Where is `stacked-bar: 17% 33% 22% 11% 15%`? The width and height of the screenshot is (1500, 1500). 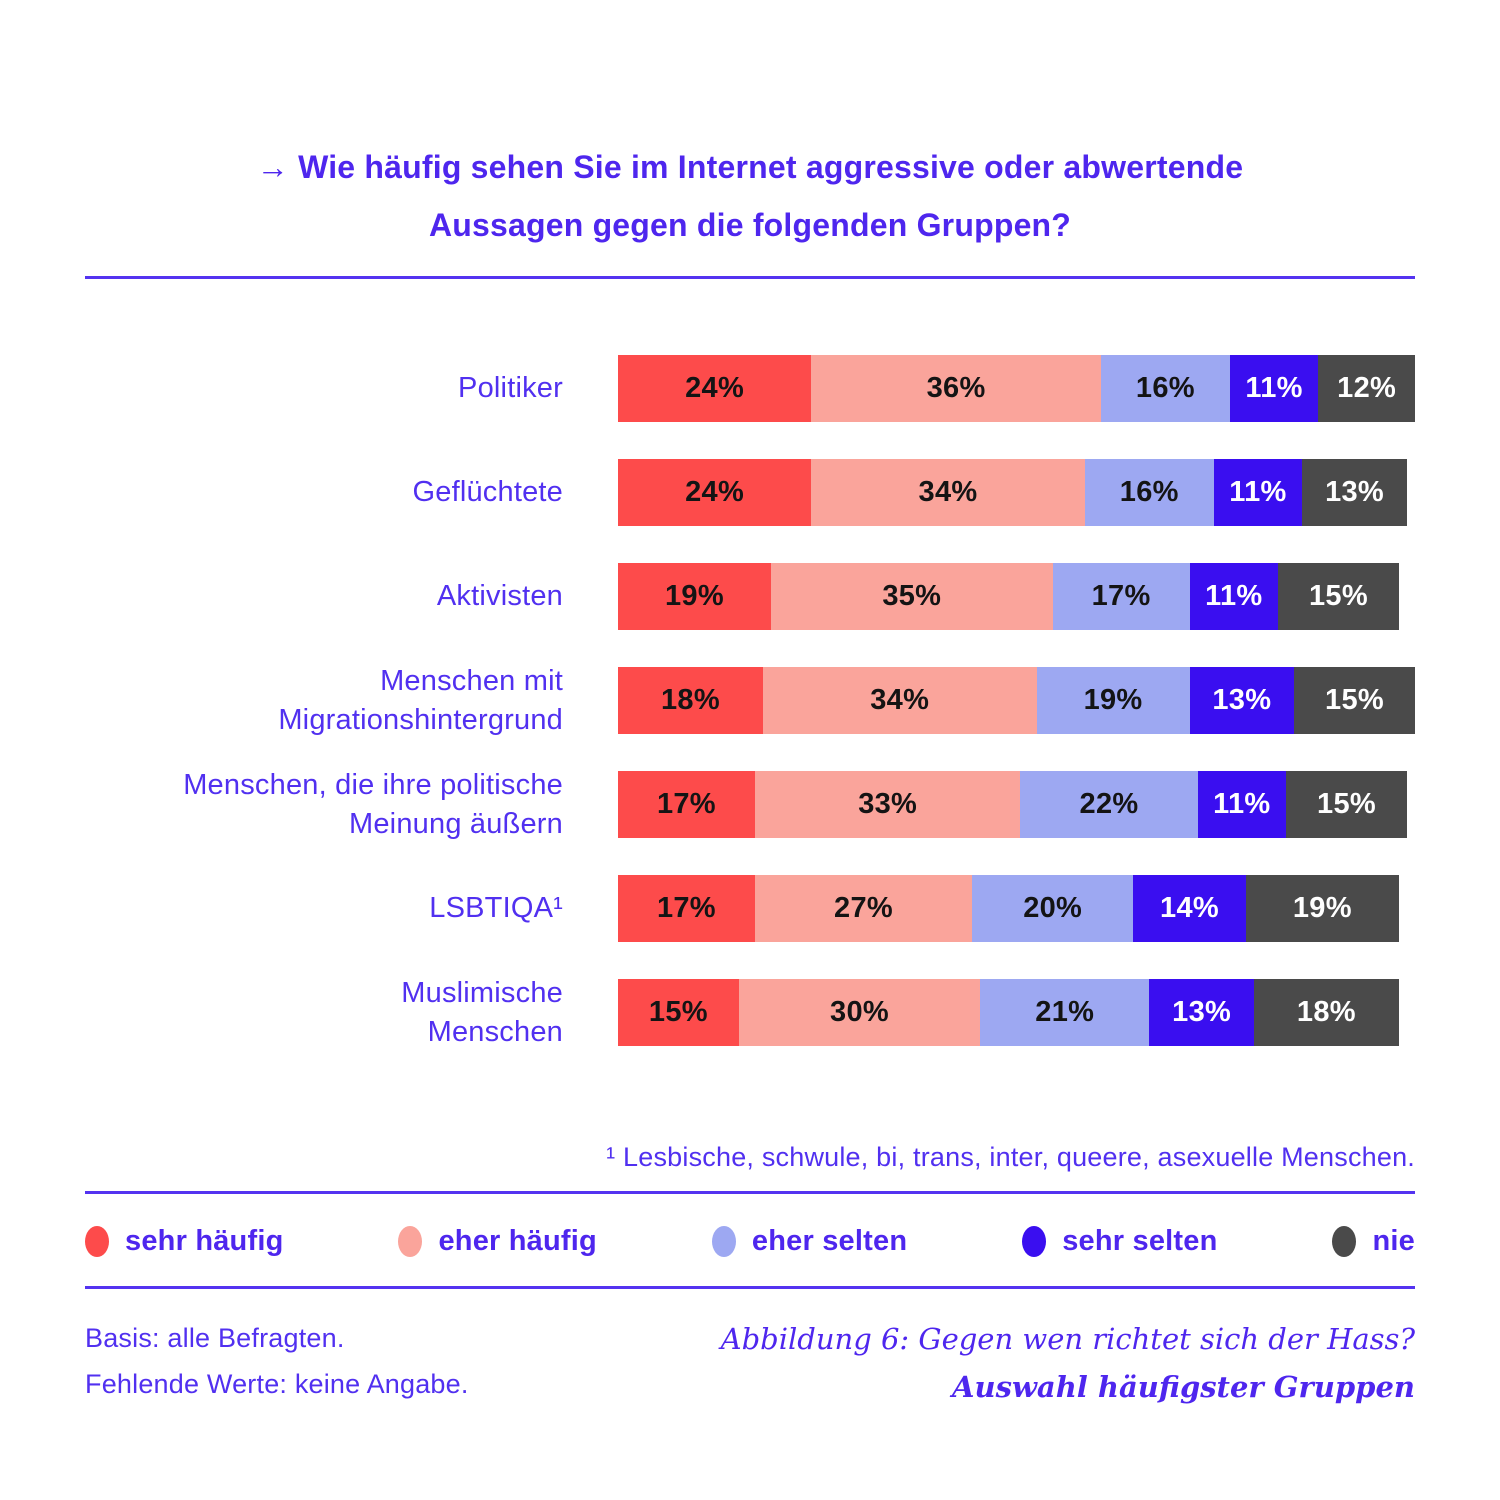 stacked-bar: 17% 33% 22% 11% 15% is located at coordinates (1012, 804).